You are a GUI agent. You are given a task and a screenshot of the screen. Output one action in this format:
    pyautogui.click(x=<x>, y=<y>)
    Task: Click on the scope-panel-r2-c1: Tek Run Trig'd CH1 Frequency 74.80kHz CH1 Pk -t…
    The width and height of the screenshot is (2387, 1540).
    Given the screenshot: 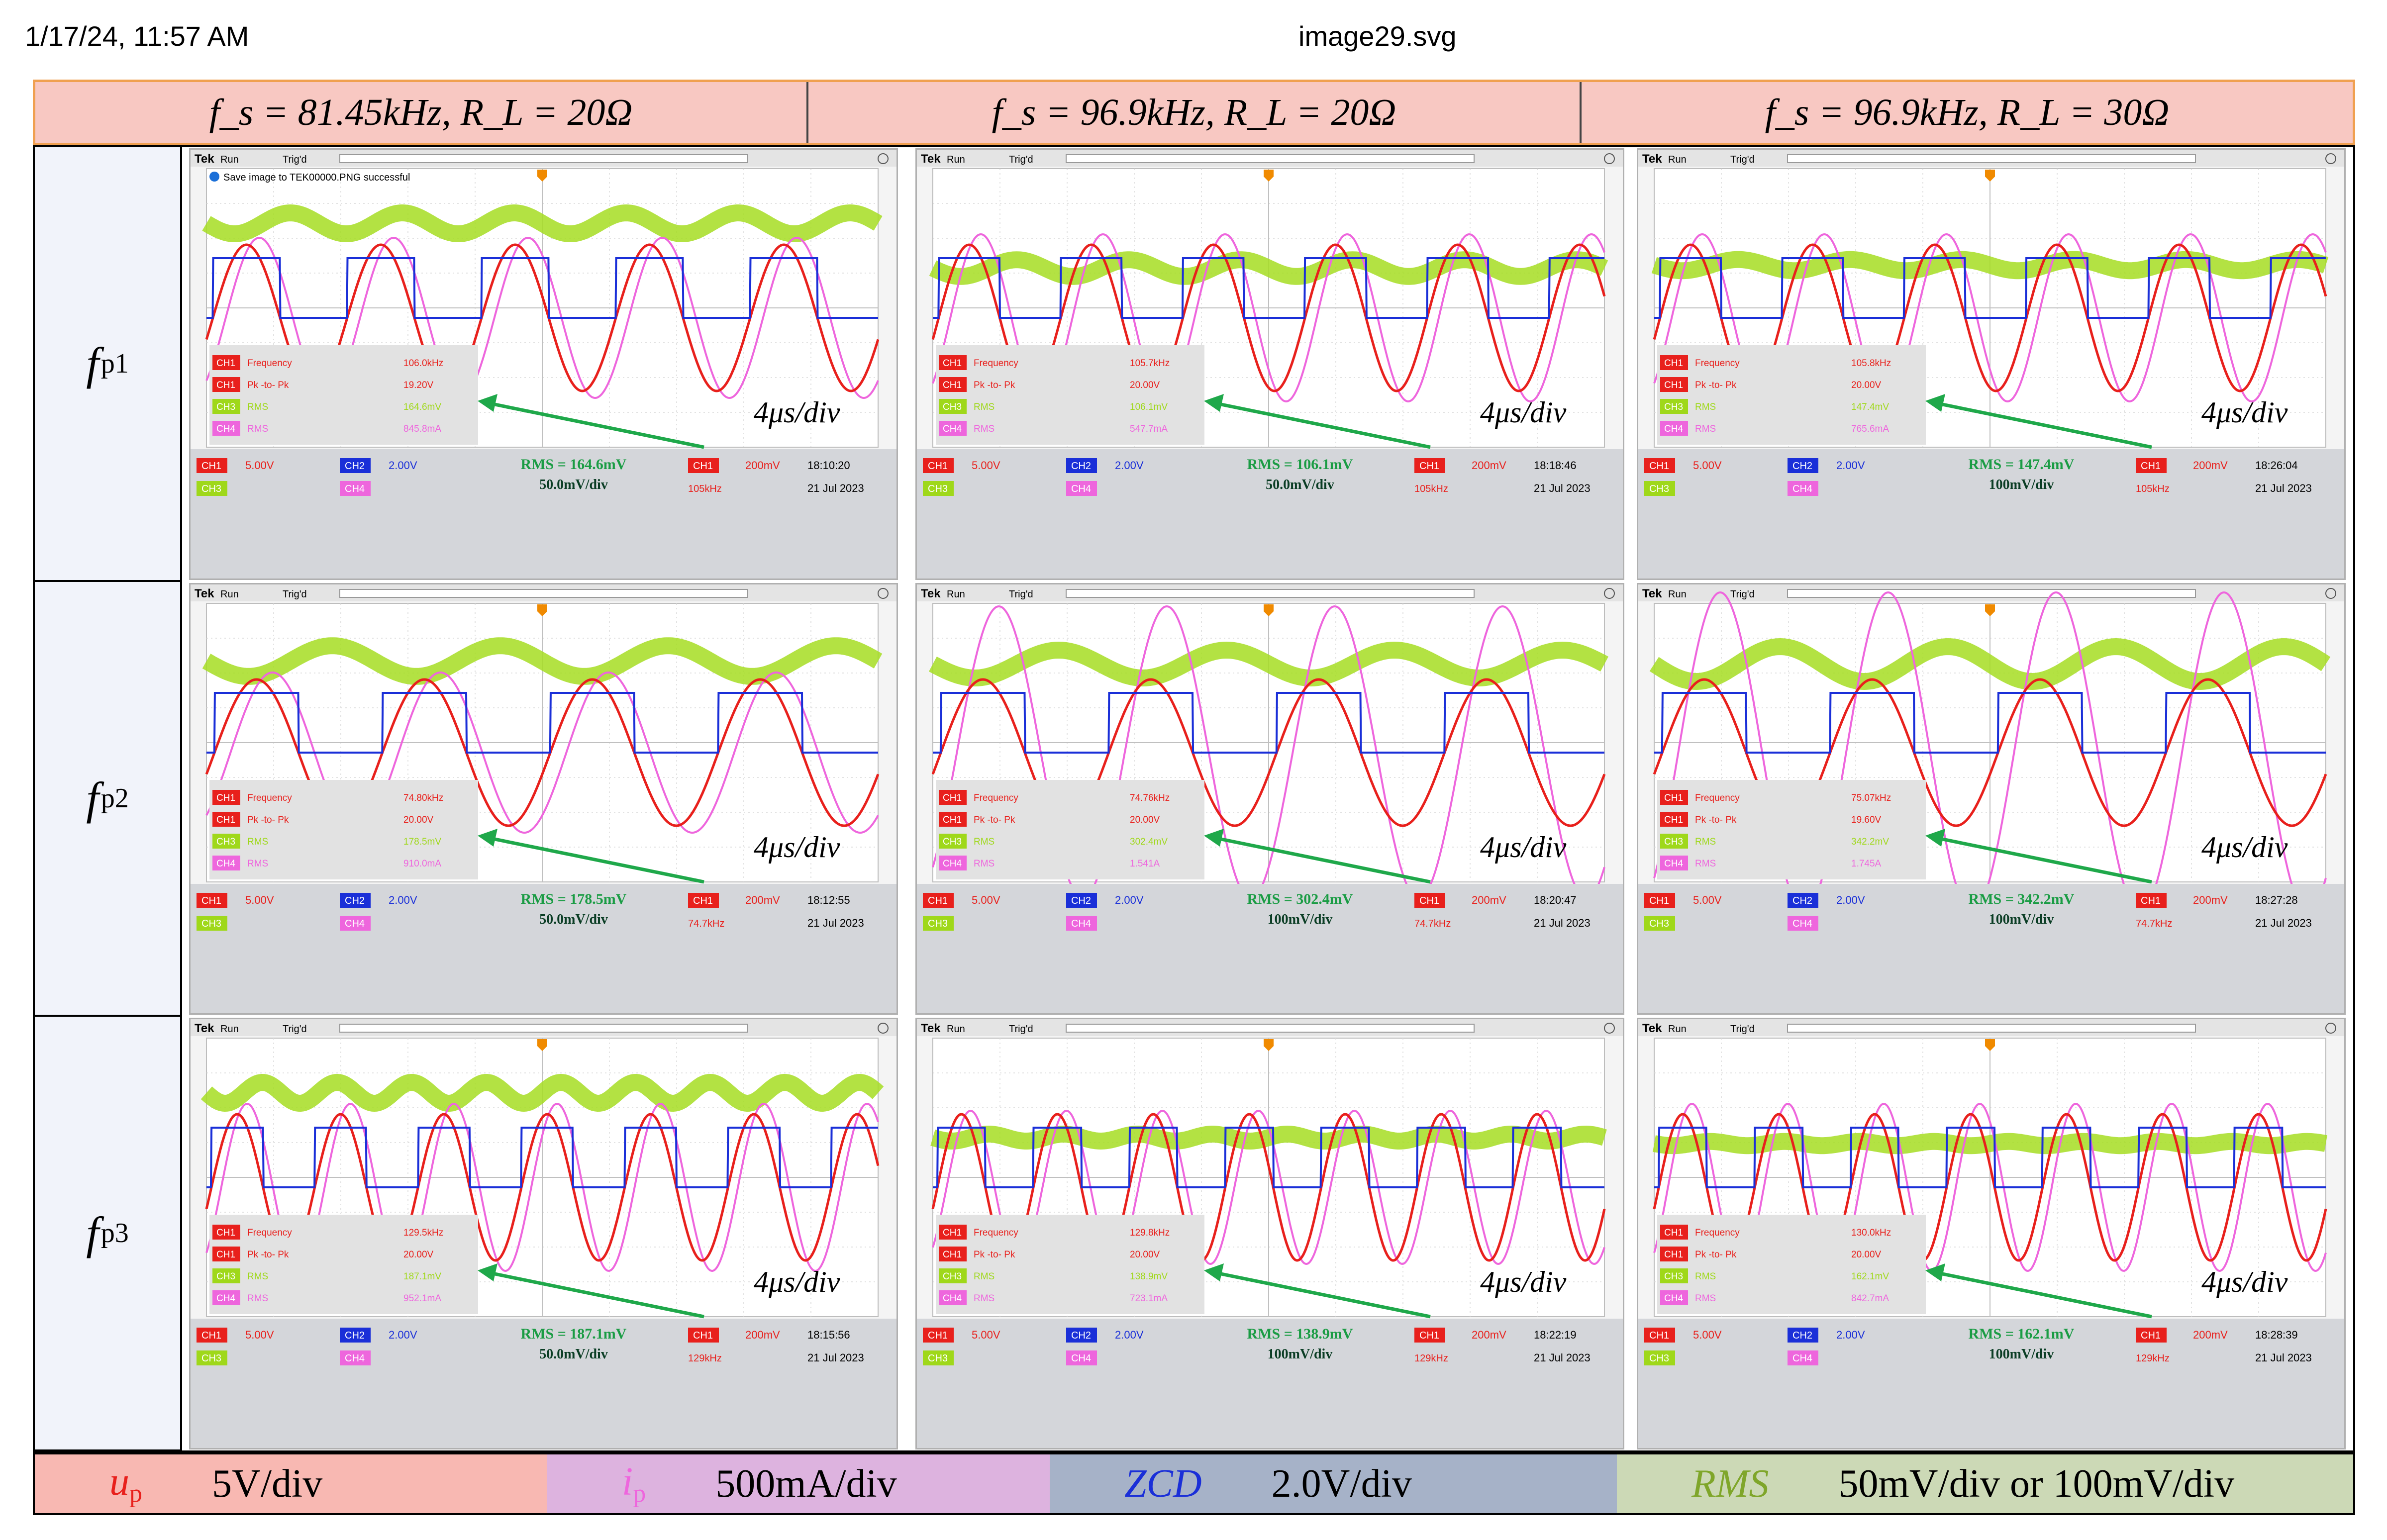 What is the action you would take?
    pyautogui.click(x=543, y=799)
    